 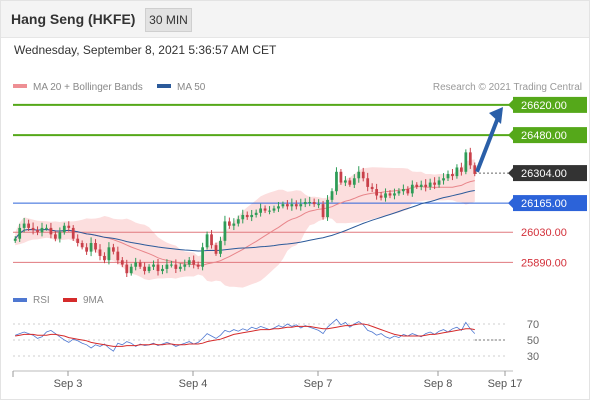 I want to click on level-tag-pivot, so click(x=550, y=203).